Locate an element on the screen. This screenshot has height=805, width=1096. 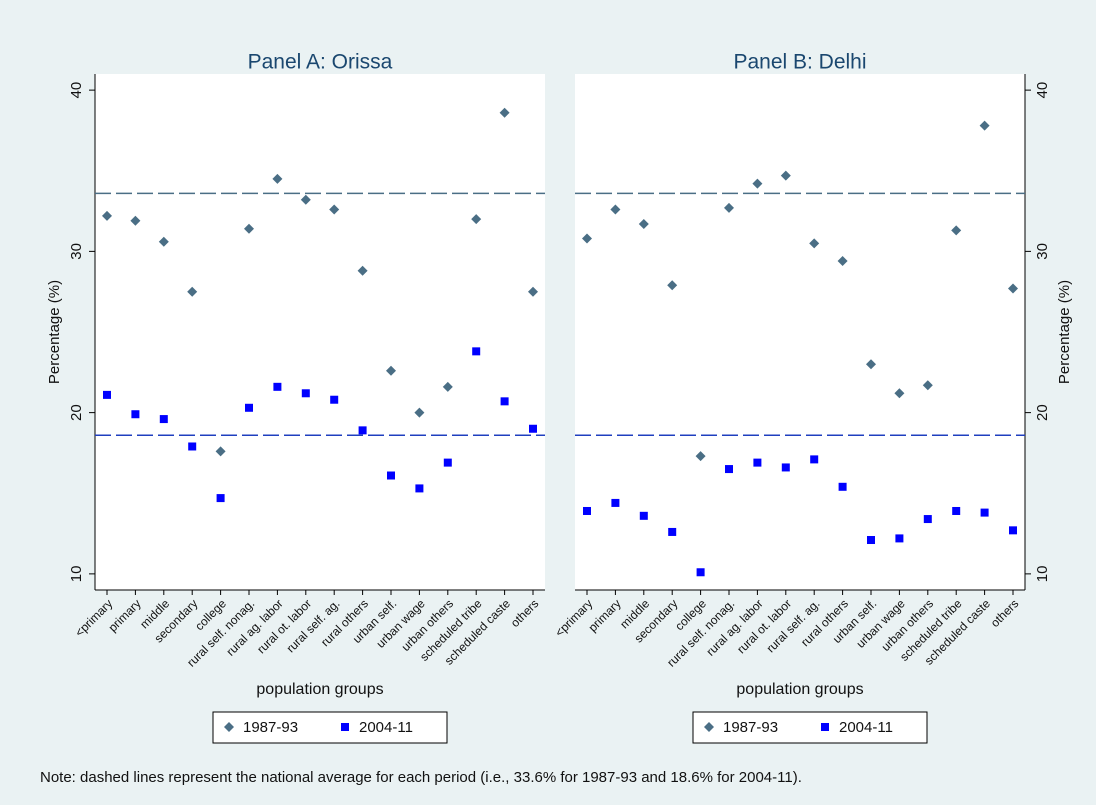
panel-title: Panel B: Delhi is located at coordinates (799, 62).